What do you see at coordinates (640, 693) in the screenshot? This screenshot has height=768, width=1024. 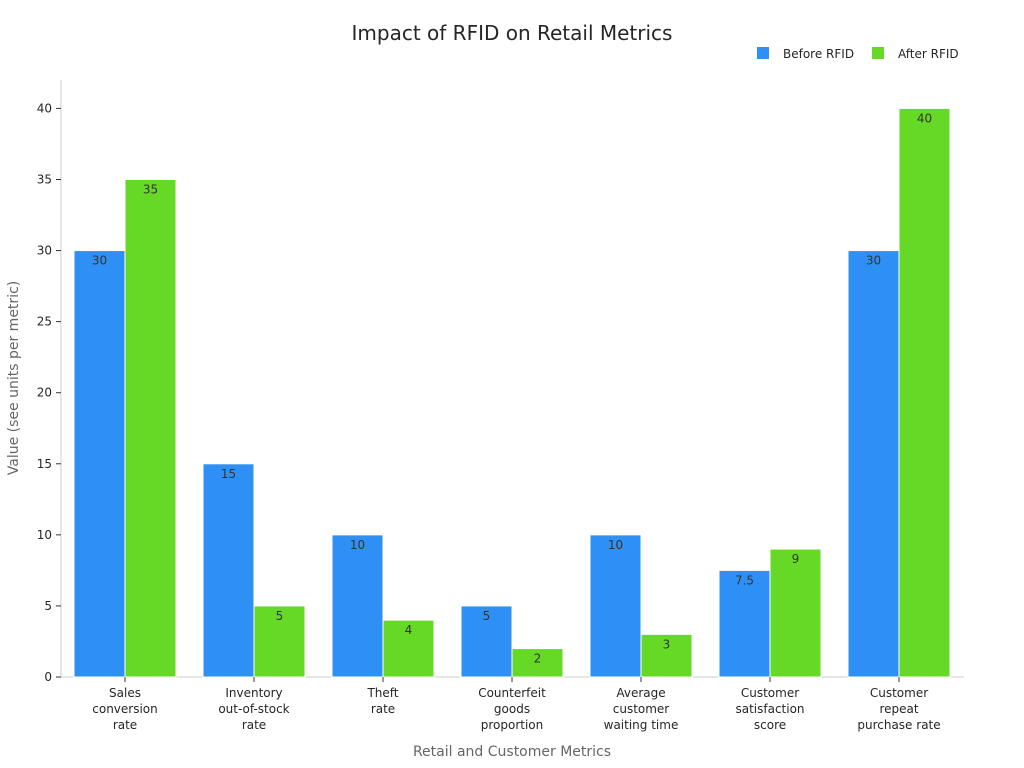 I see `x-tick-label-line: Average` at bounding box center [640, 693].